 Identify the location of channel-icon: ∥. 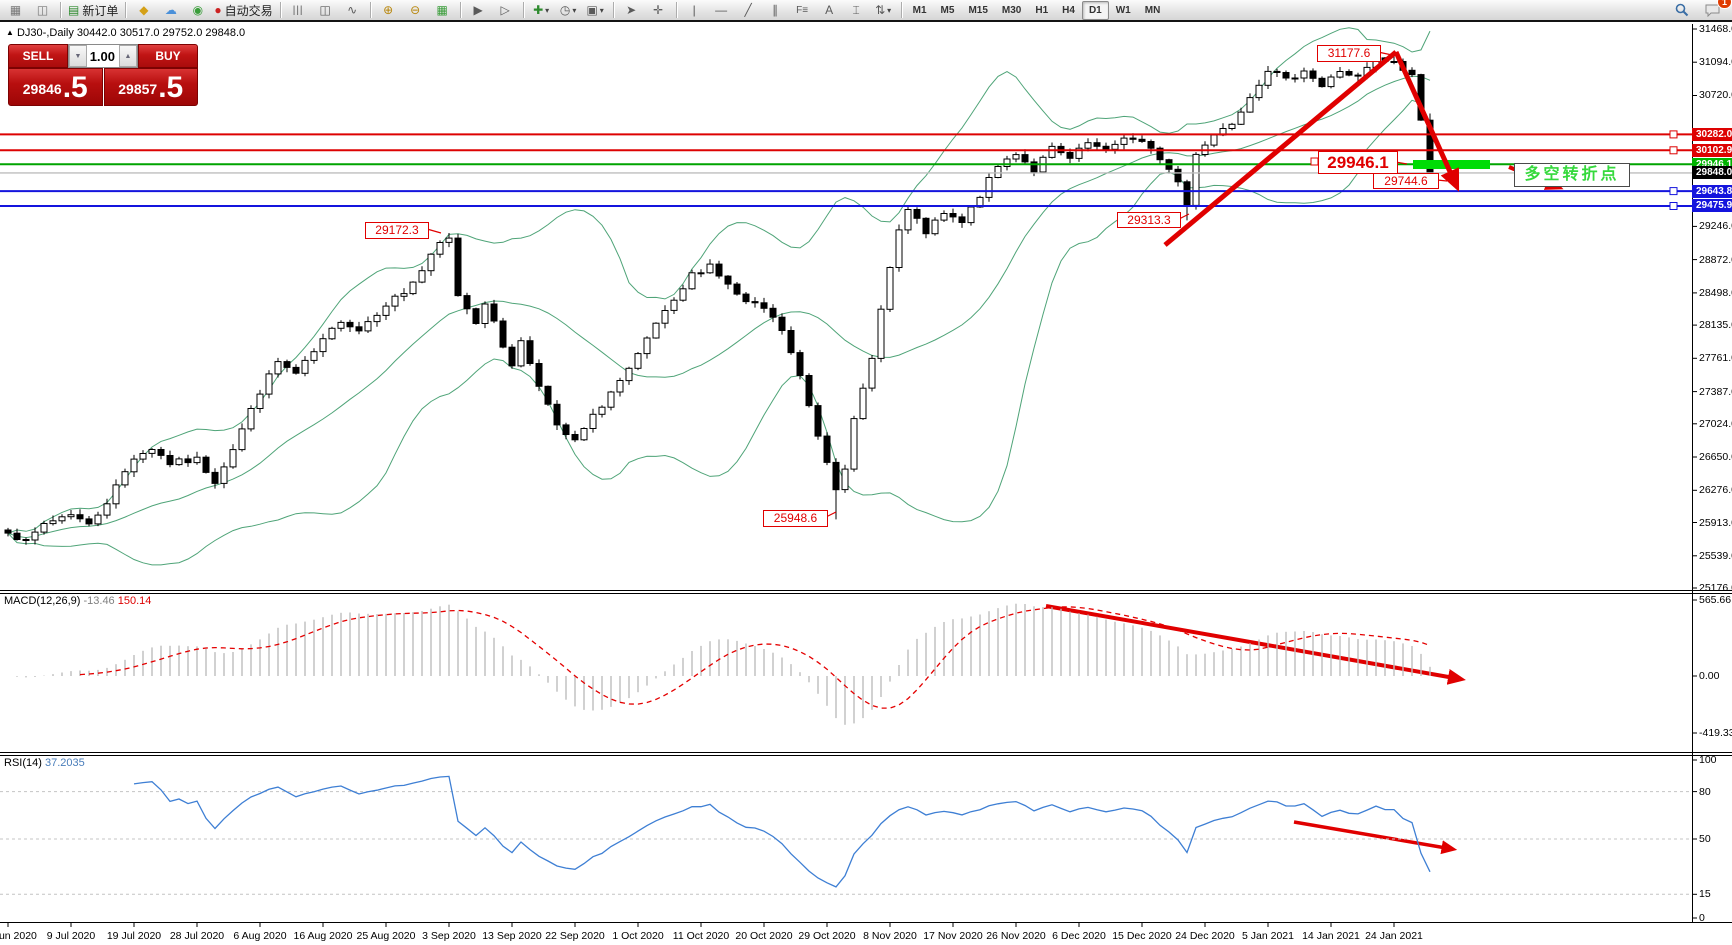
(775, 10).